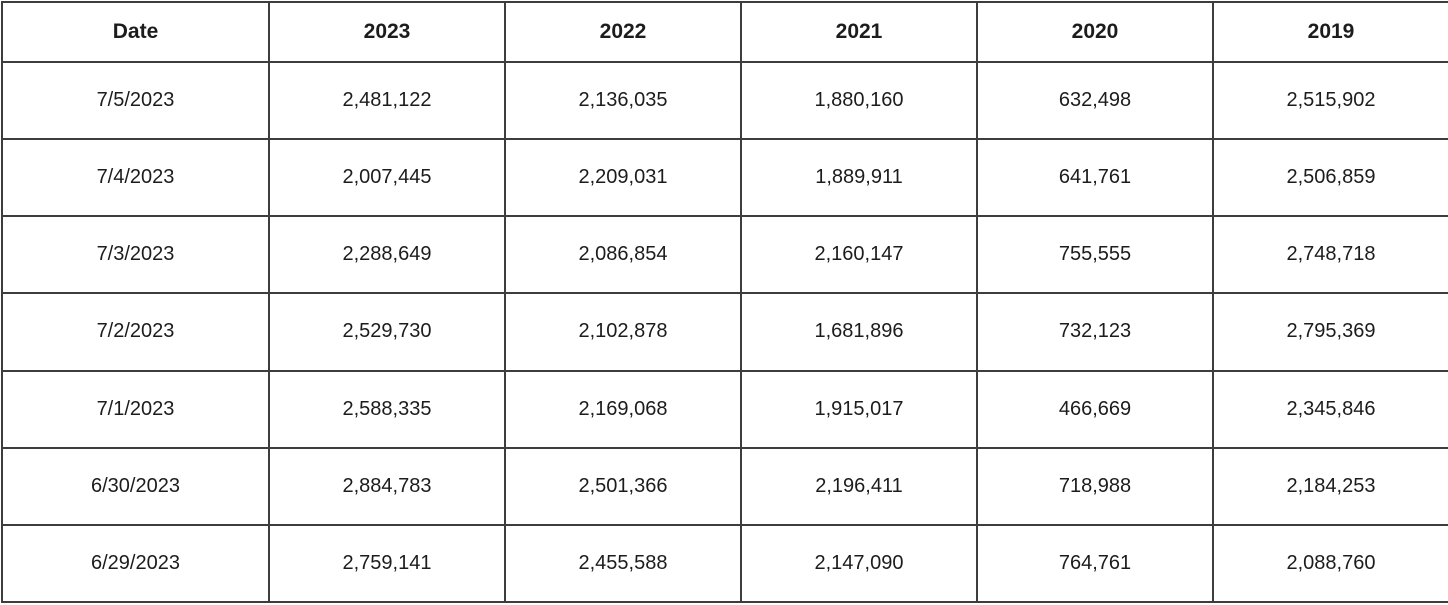 The image size is (1448, 605). I want to click on value-cell: 2,884,783, so click(387, 486).